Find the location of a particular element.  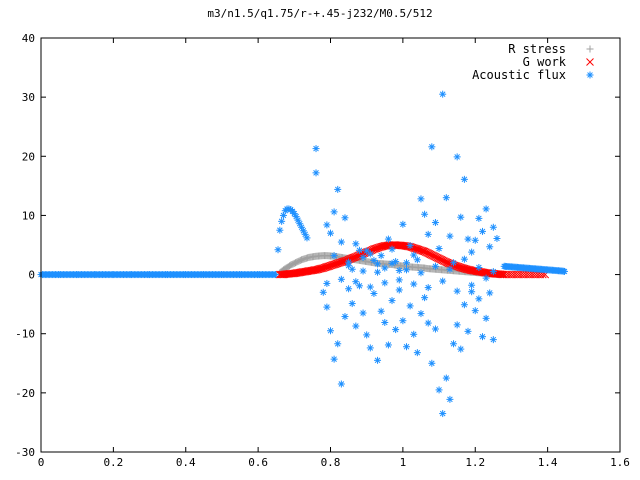

y-tick-label: -20 is located at coordinates (25, 393).